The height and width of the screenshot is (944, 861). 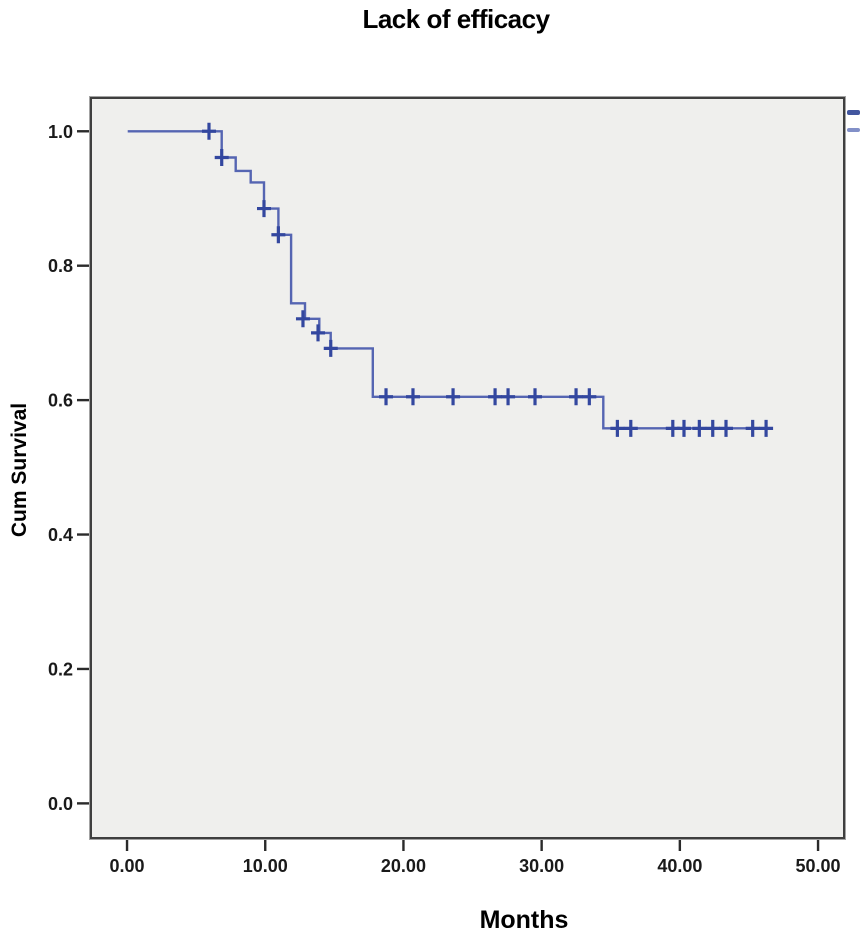 I want to click on x-tick-label: 50.00, so click(x=818, y=866).